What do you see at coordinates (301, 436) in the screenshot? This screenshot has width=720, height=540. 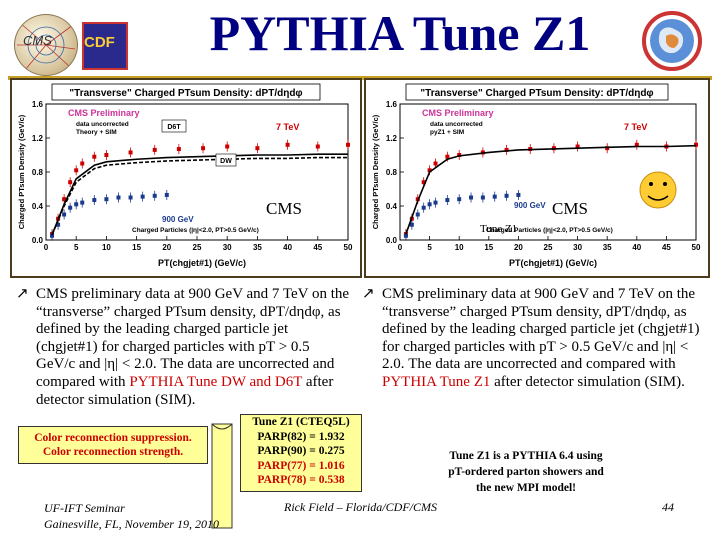 I see `param-82: PARP(82) = 1.932` at bounding box center [301, 436].